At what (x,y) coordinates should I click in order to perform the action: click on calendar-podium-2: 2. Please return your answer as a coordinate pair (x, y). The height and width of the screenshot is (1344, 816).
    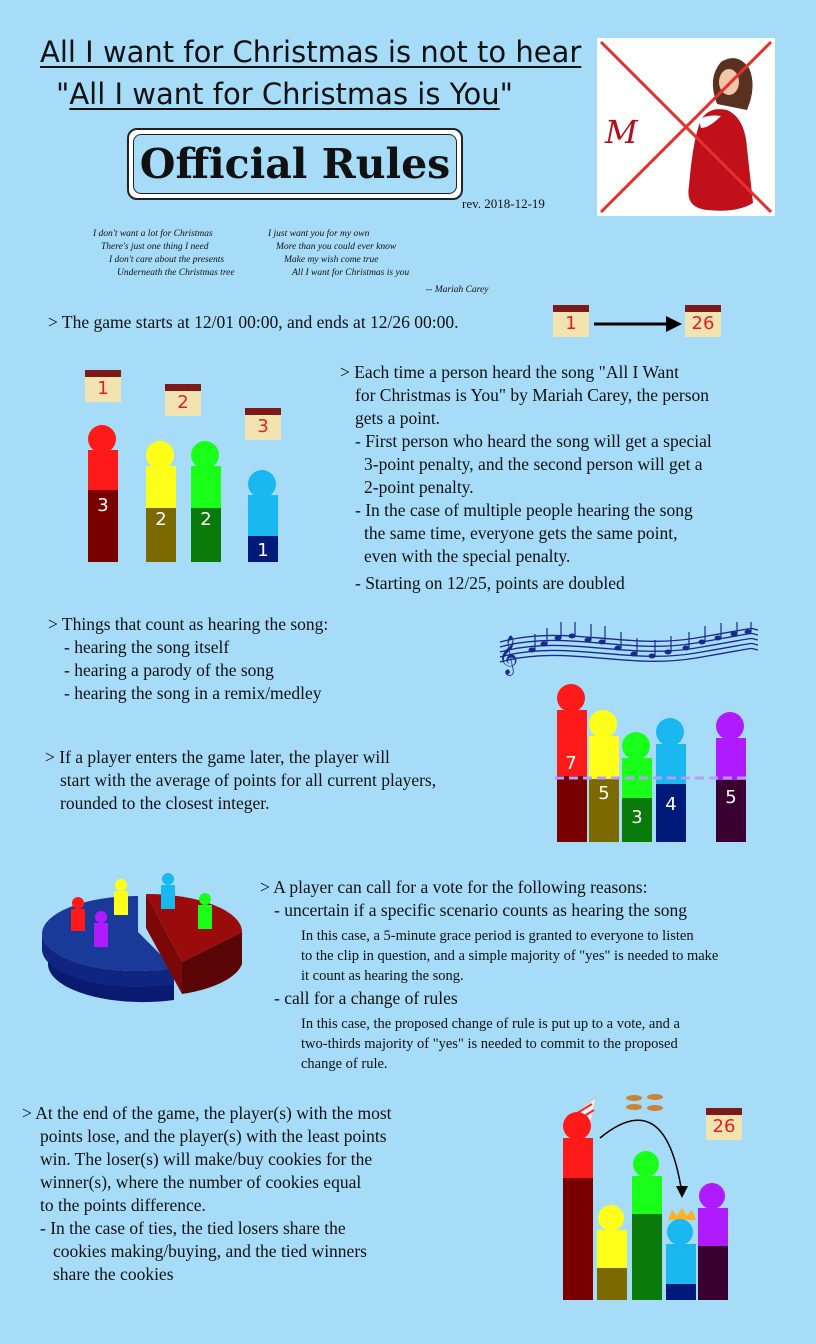
    Looking at the image, I should click on (183, 402).